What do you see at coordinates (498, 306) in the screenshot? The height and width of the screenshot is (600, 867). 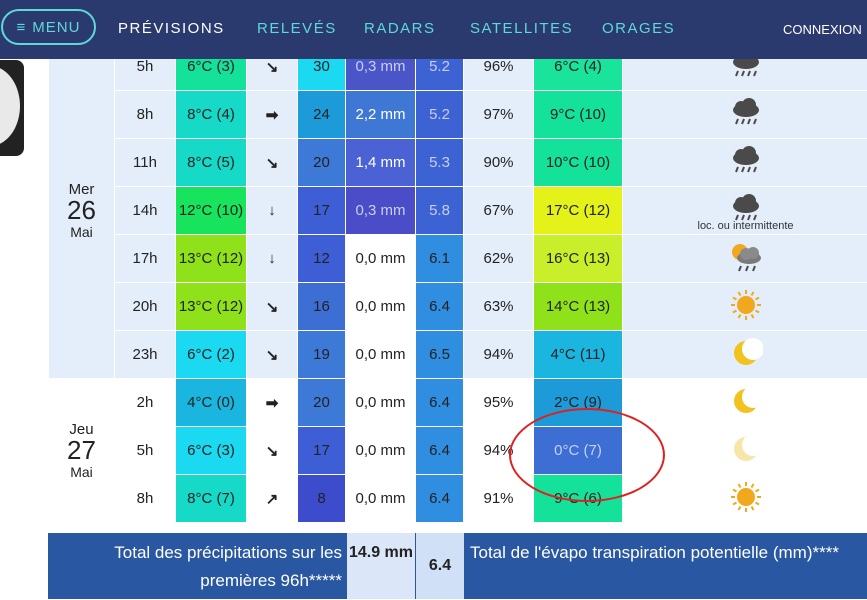 I see `humidity-cell: 63%` at bounding box center [498, 306].